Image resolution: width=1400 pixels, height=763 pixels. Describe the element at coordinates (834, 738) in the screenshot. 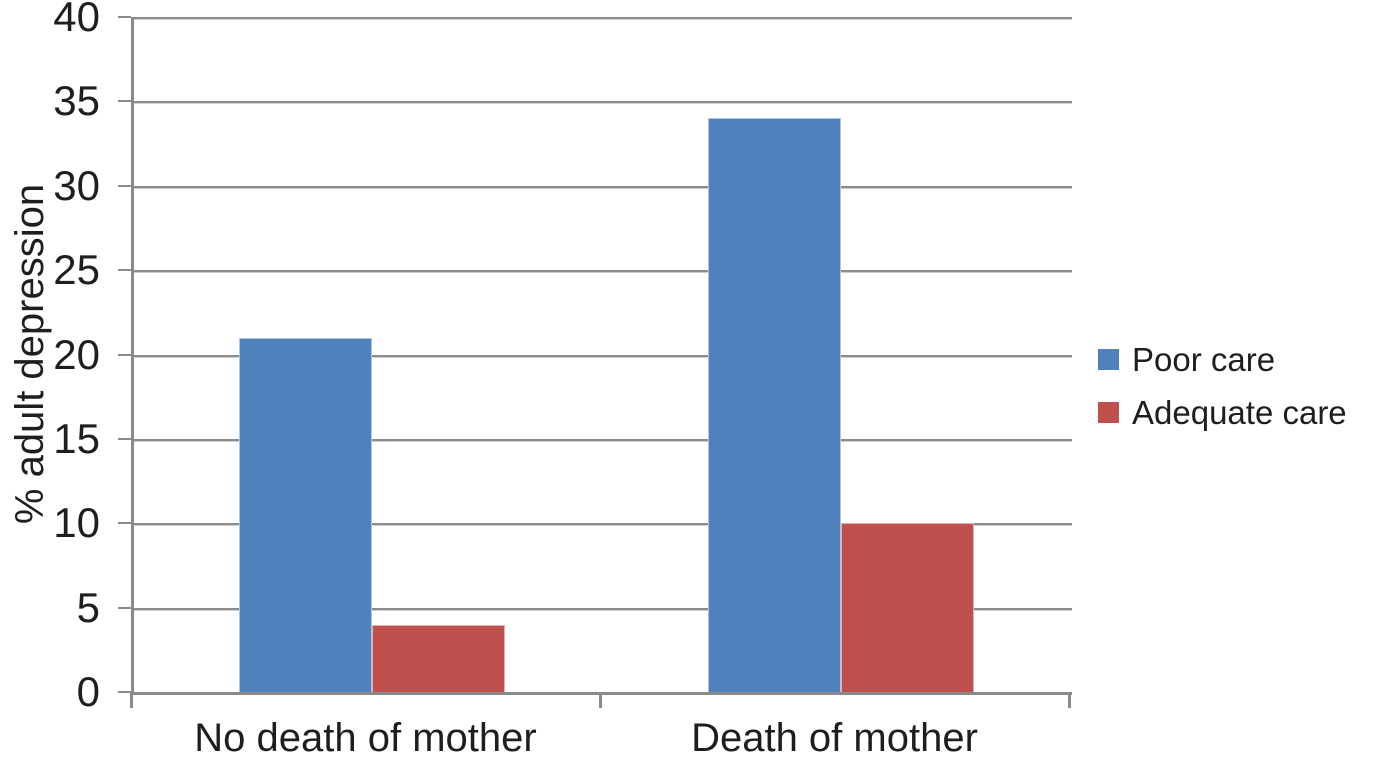

I see `x-category-label-2: Death of mother` at that location.